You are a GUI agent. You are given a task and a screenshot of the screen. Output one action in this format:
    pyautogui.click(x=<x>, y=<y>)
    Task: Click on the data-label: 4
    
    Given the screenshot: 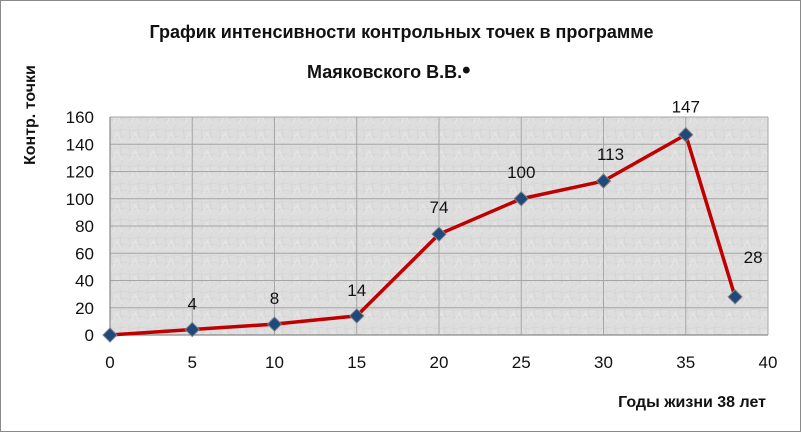 What is the action you would take?
    pyautogui.click(x=192, y=304)
    